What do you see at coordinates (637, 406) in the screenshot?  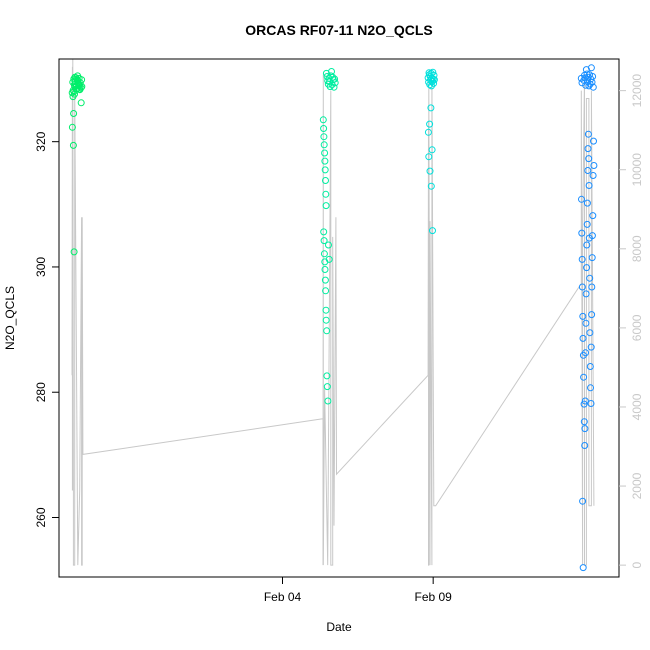 I see `y2-tick-label: 4000` at bounding box center [637, 406].